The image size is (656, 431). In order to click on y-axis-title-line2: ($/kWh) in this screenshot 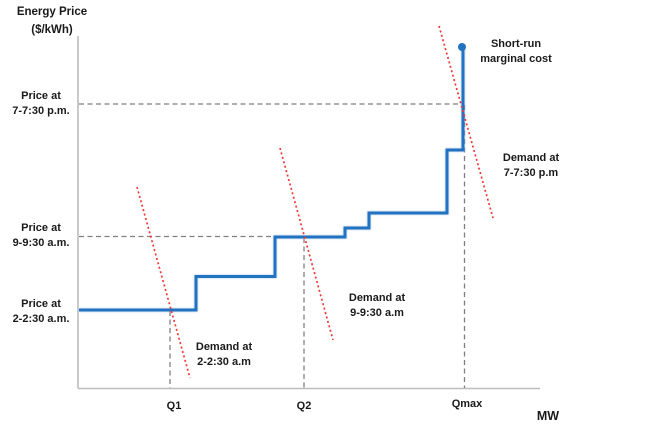, I will do `click(52, 29)`.